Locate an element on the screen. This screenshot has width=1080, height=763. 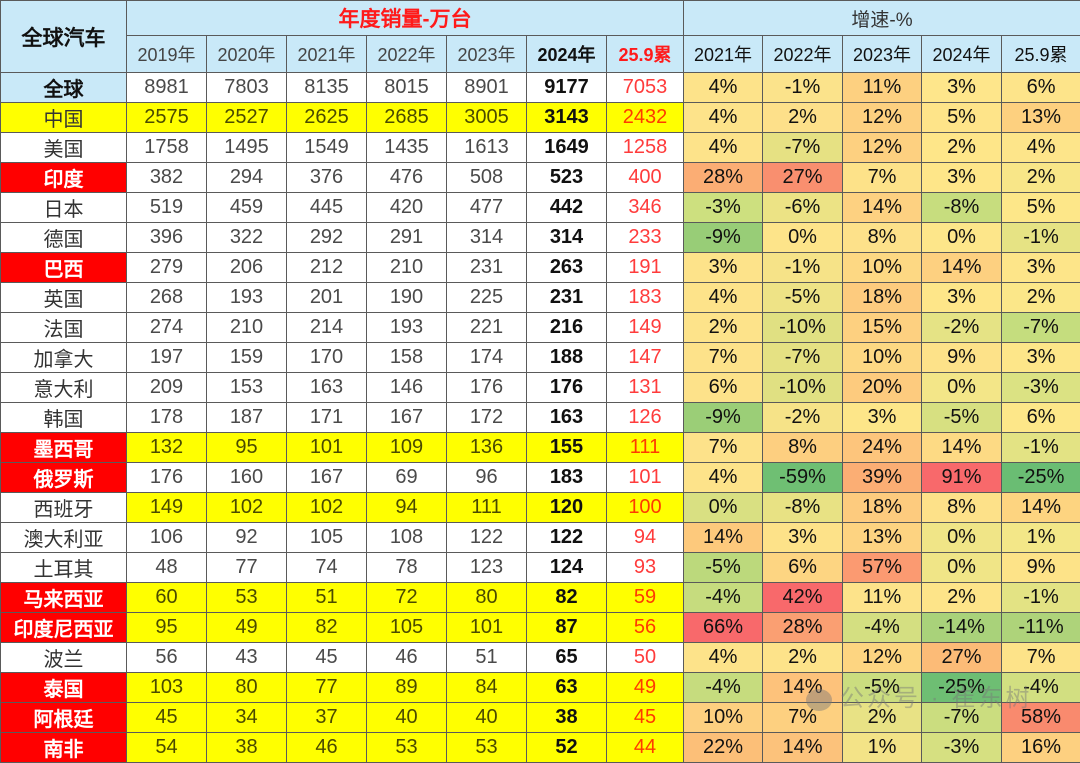
column-header-sales-5: 2024年 is located at coordinates (567, 54).